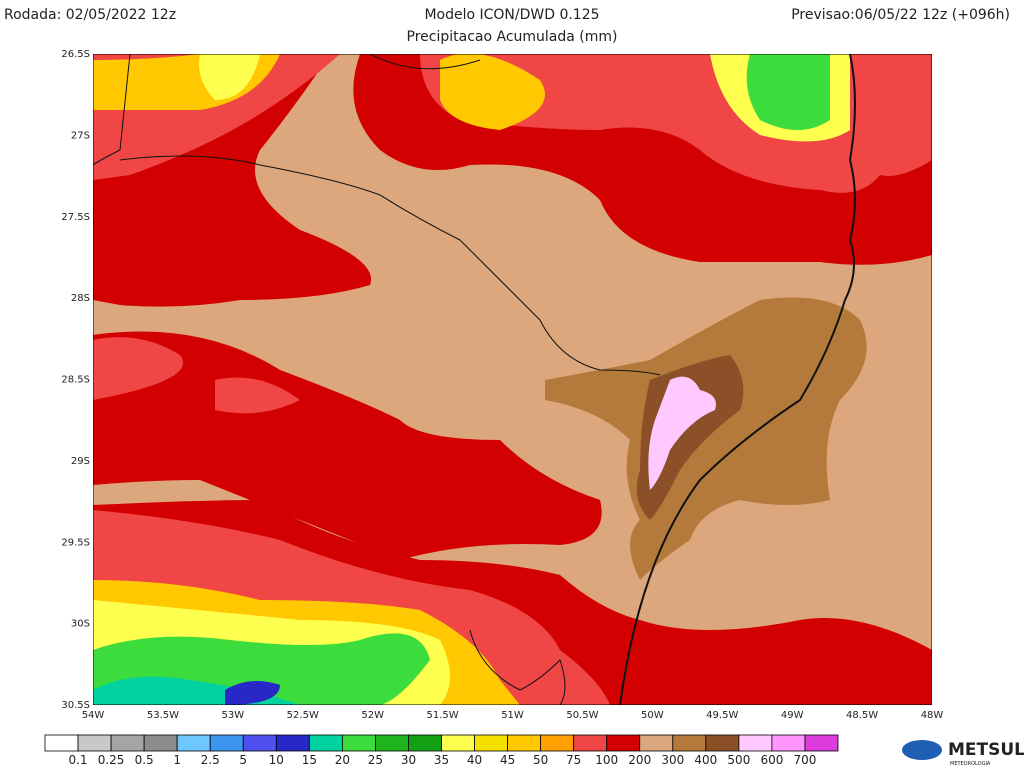  I want to click on logo-globe, so click(922, 750).